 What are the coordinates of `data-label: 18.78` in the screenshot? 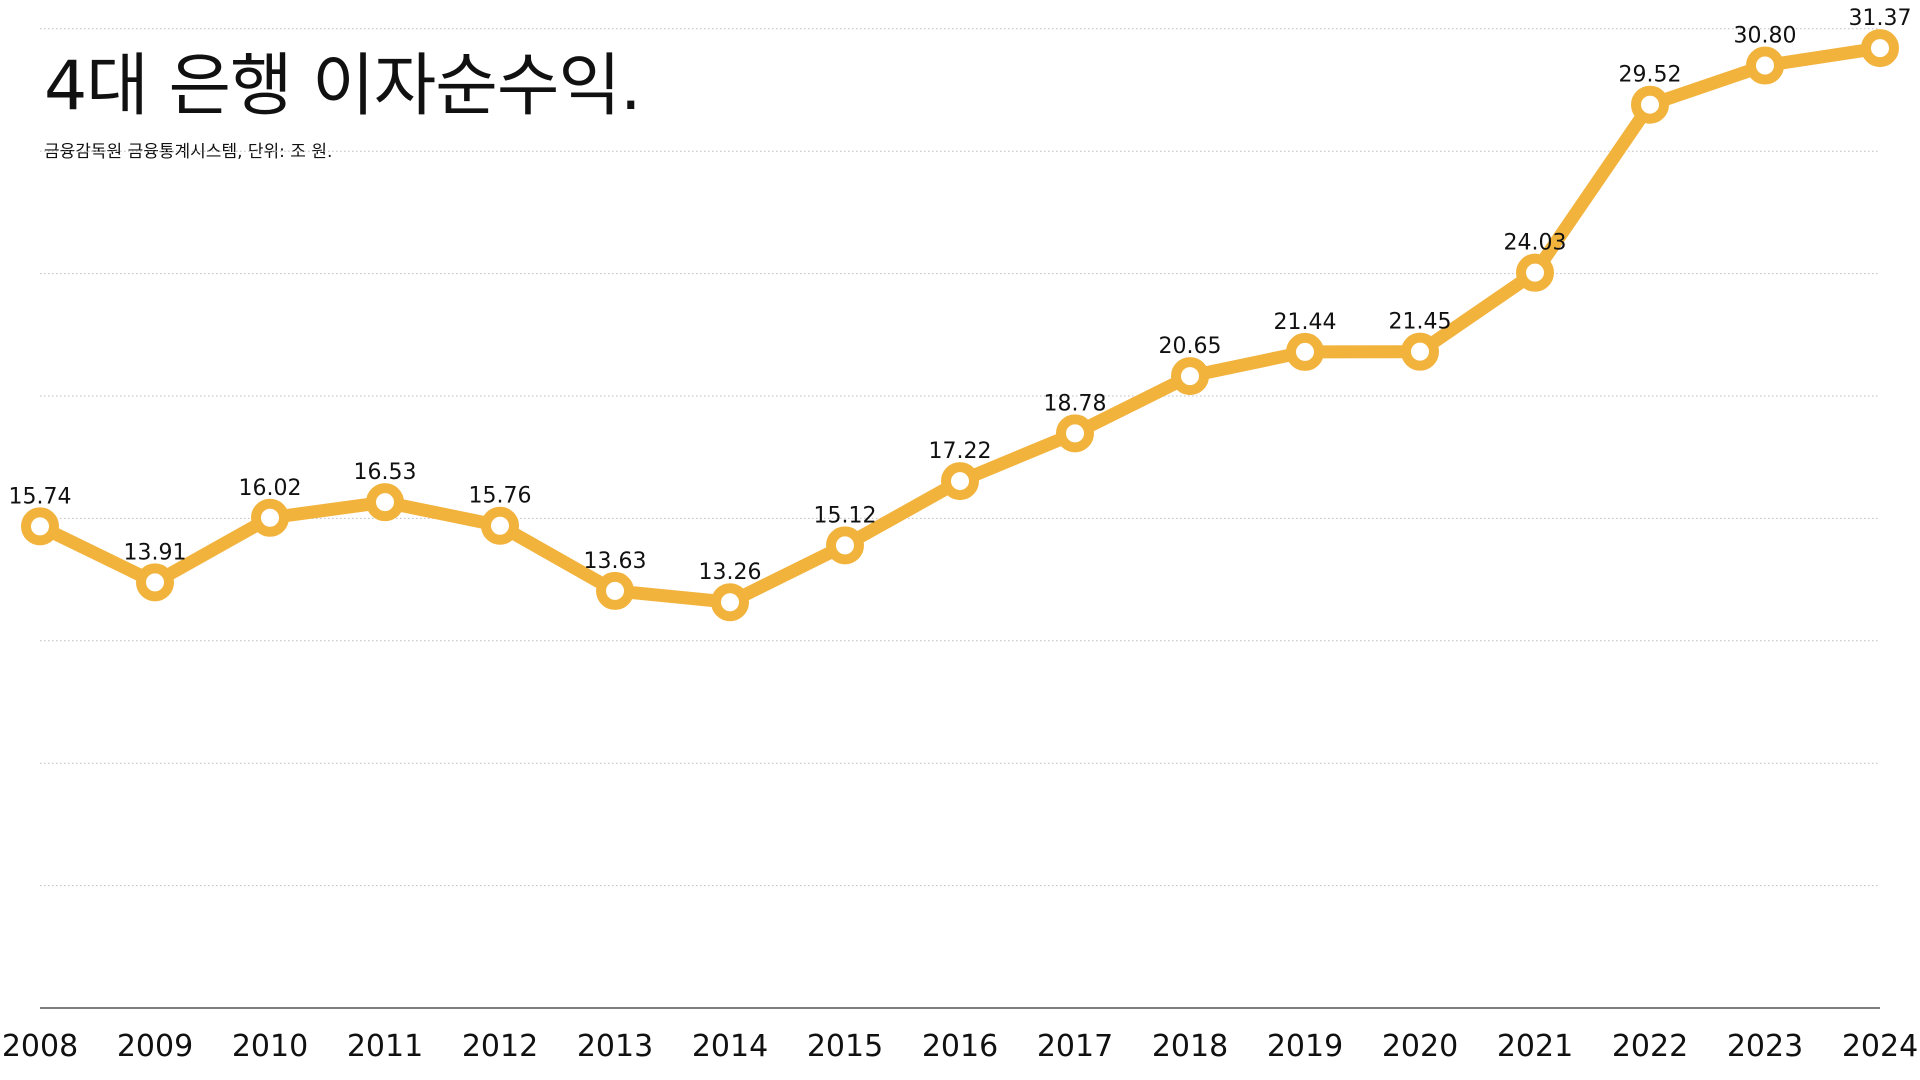 It's located at (1075, 403).